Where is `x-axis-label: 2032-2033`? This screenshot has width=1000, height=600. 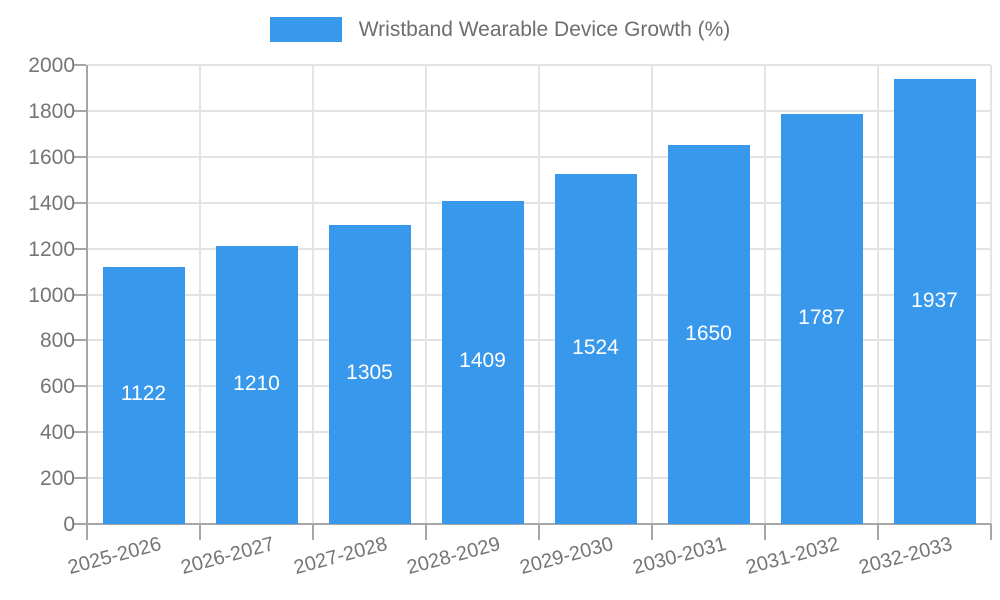 x-axis-label: 2032-2033 is located at coordinates (905, 556).